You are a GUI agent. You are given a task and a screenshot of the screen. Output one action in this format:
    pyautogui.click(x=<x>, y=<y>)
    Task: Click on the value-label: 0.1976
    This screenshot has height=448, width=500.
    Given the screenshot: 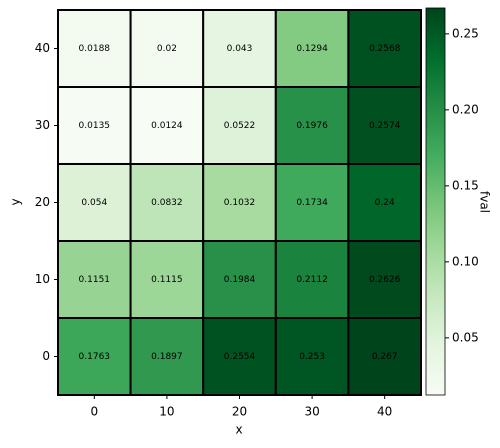 What is the action you would take?
    pyautogui.click(x=312, y=126)
    